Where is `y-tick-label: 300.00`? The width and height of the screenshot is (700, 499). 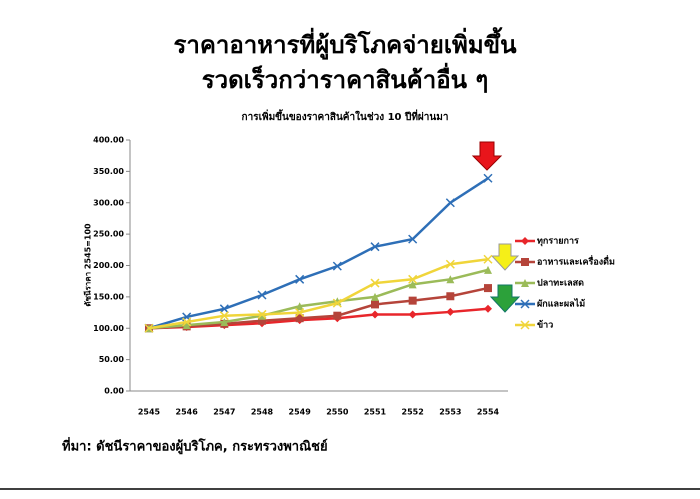
y-tick-label: 300.00 is located at coordinates (108, 202).